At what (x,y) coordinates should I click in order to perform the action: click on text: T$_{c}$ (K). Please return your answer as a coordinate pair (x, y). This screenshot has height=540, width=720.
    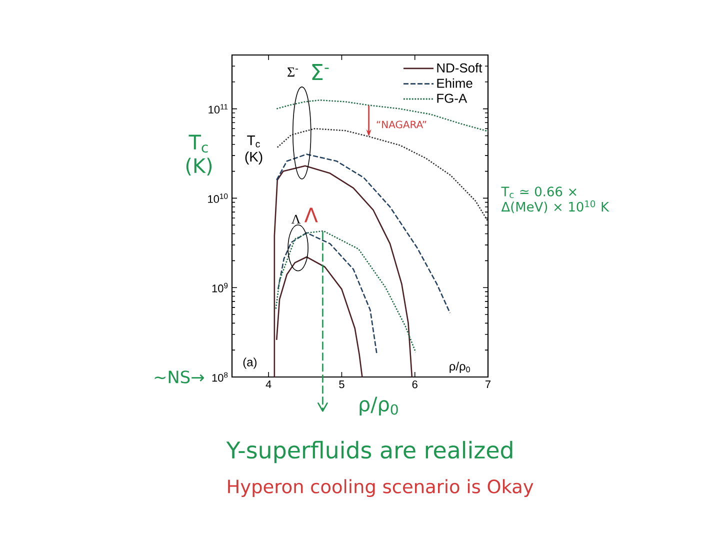
    Looking at the image, I should click on (199, 155).